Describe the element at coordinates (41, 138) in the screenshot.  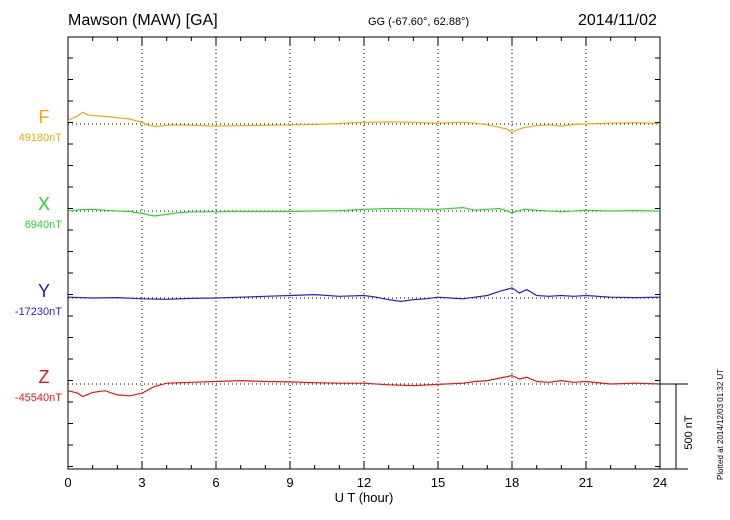
I see `baseline-value-f: 49180nT` at that location.